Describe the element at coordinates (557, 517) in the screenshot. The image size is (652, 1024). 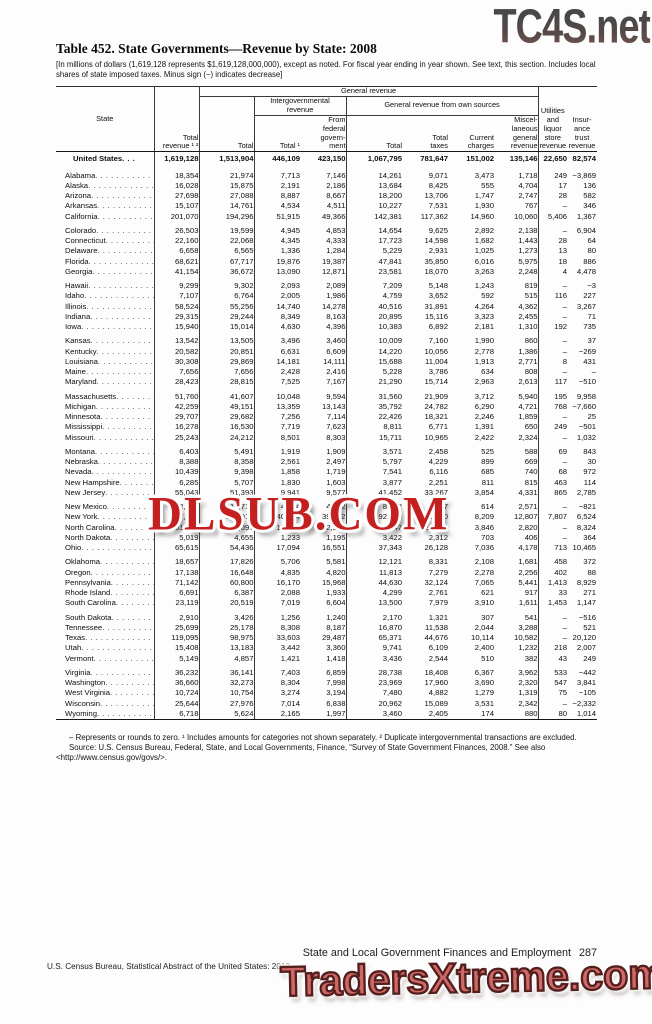
I see `value-cell: 7,807` at that location.